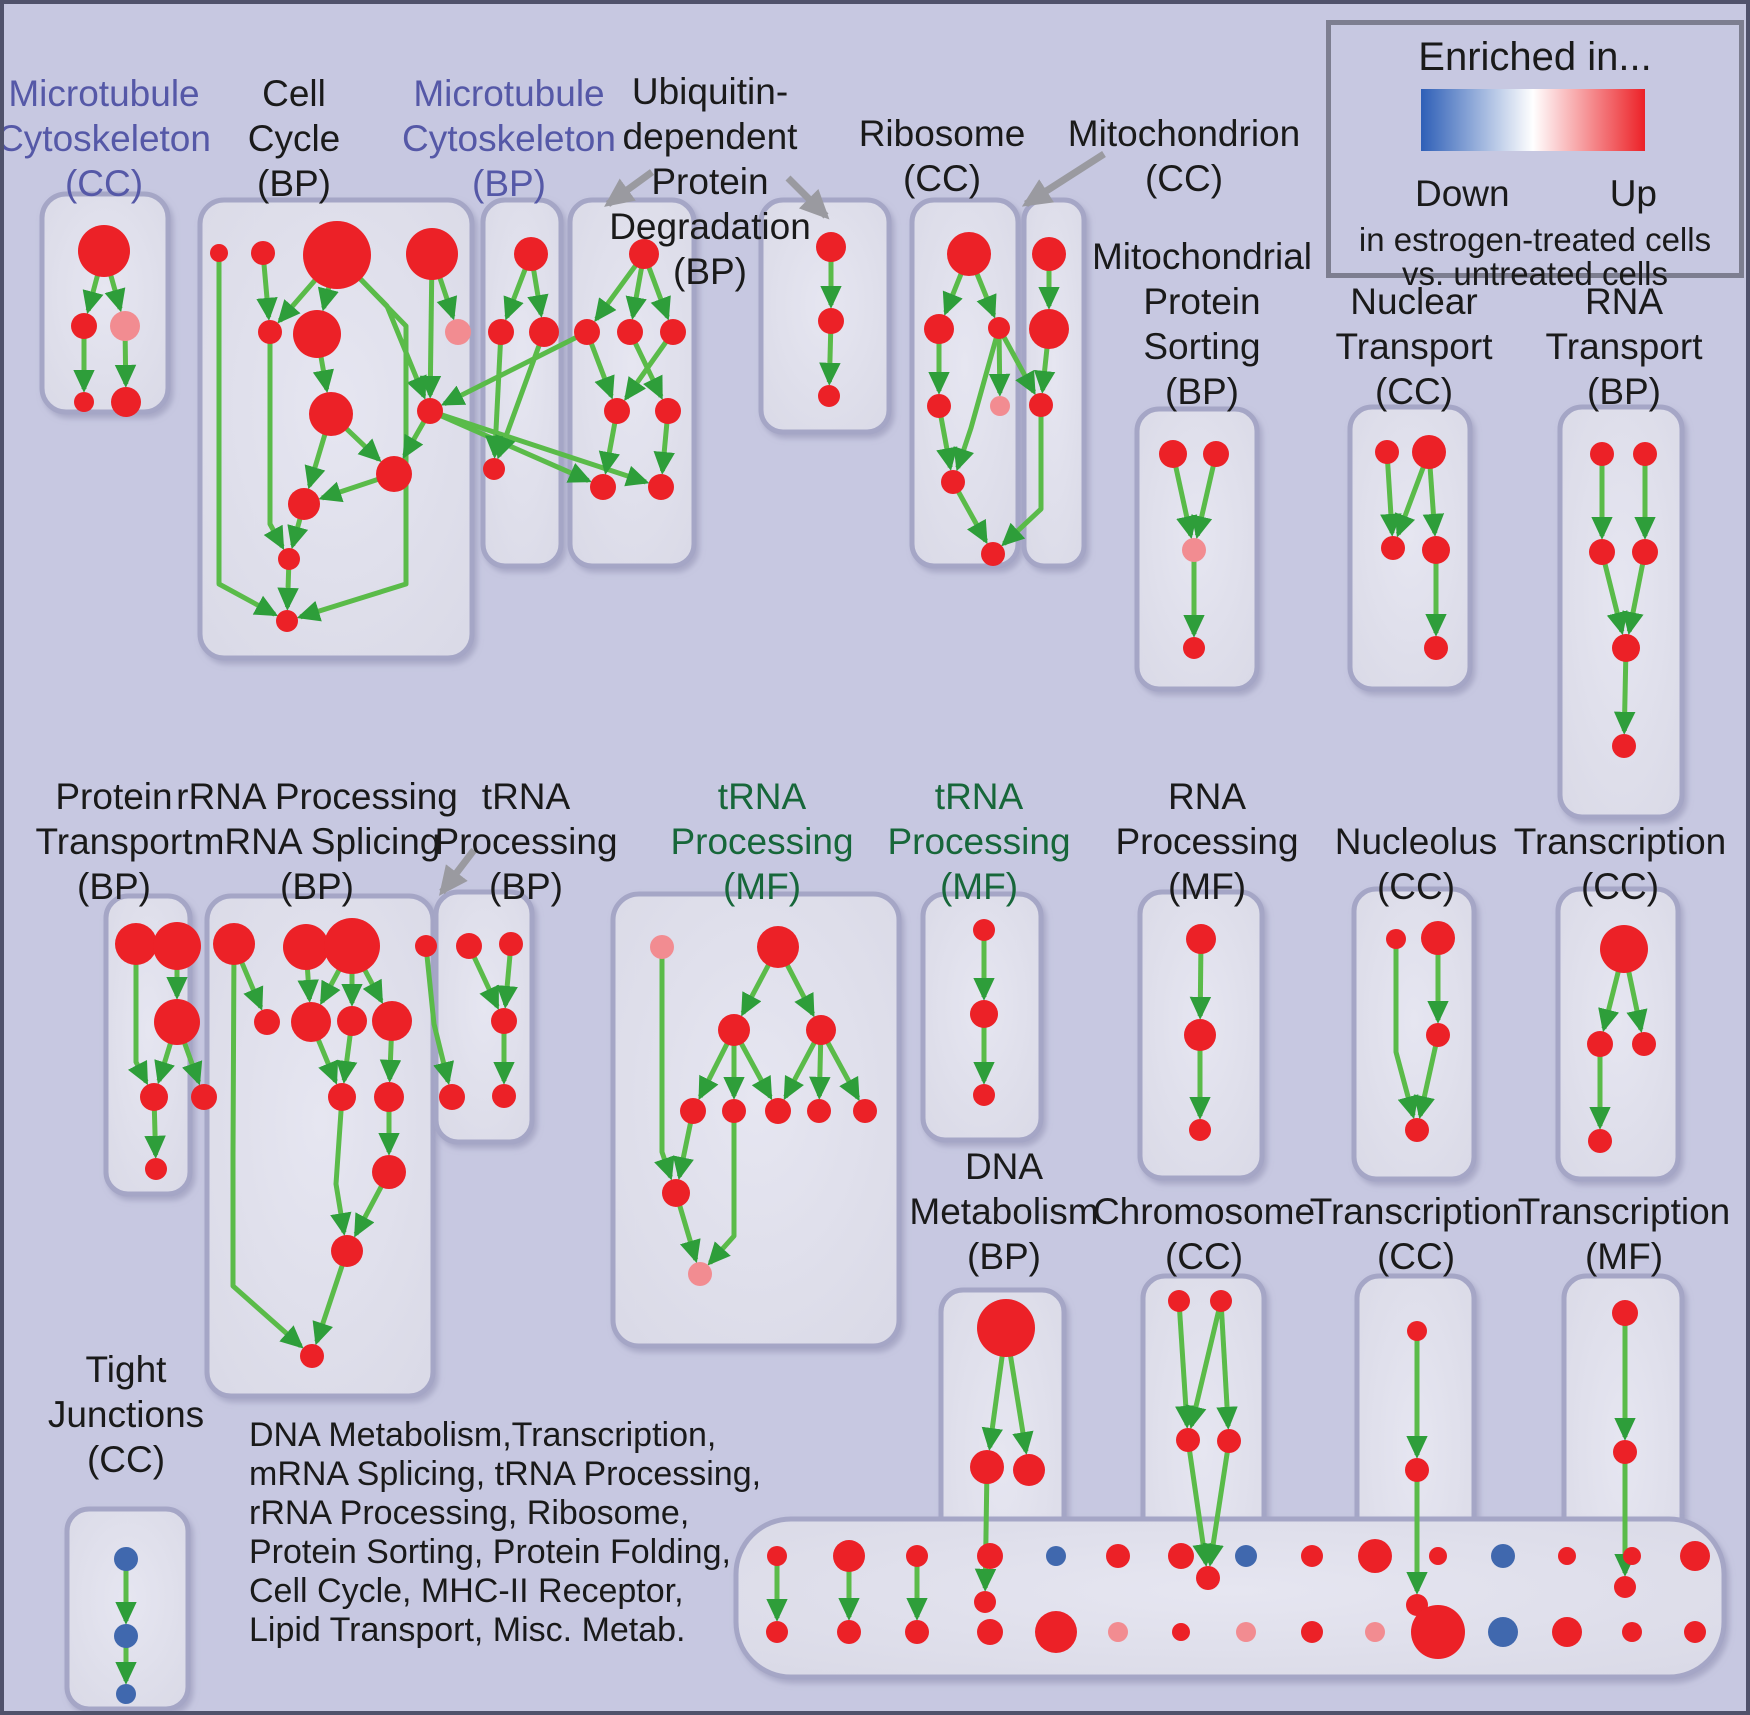 The width and height of the screenshot is (1750, 1715). What do you see at coordinates (439, 1015) in the screenshot?
I see `edge-r4-tb4` at bounding box center [439, 1015].